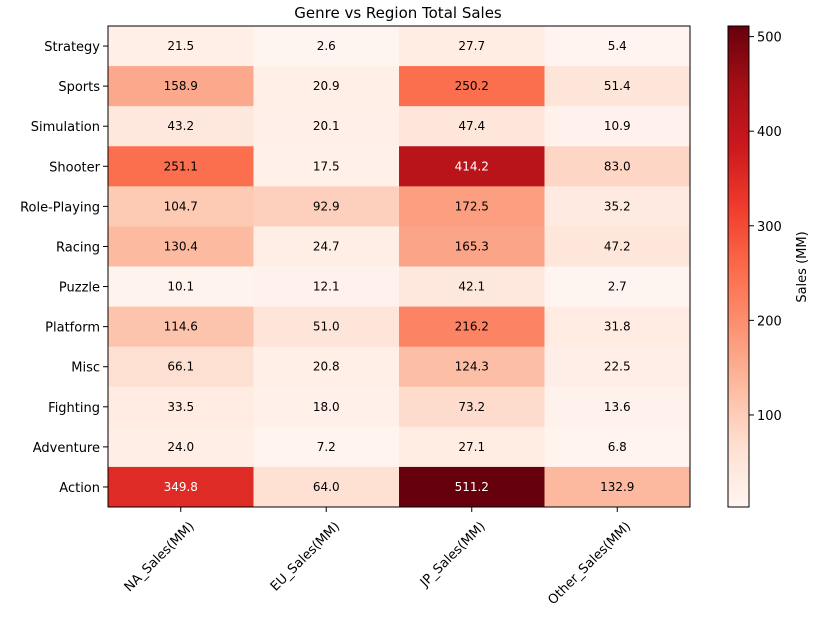 Image resolution: width=817 pixels, height=618 pixels. Describe the element at coordinates (65, 127) in the screenshot. I see `y-tick-label: Simulation` at that location.